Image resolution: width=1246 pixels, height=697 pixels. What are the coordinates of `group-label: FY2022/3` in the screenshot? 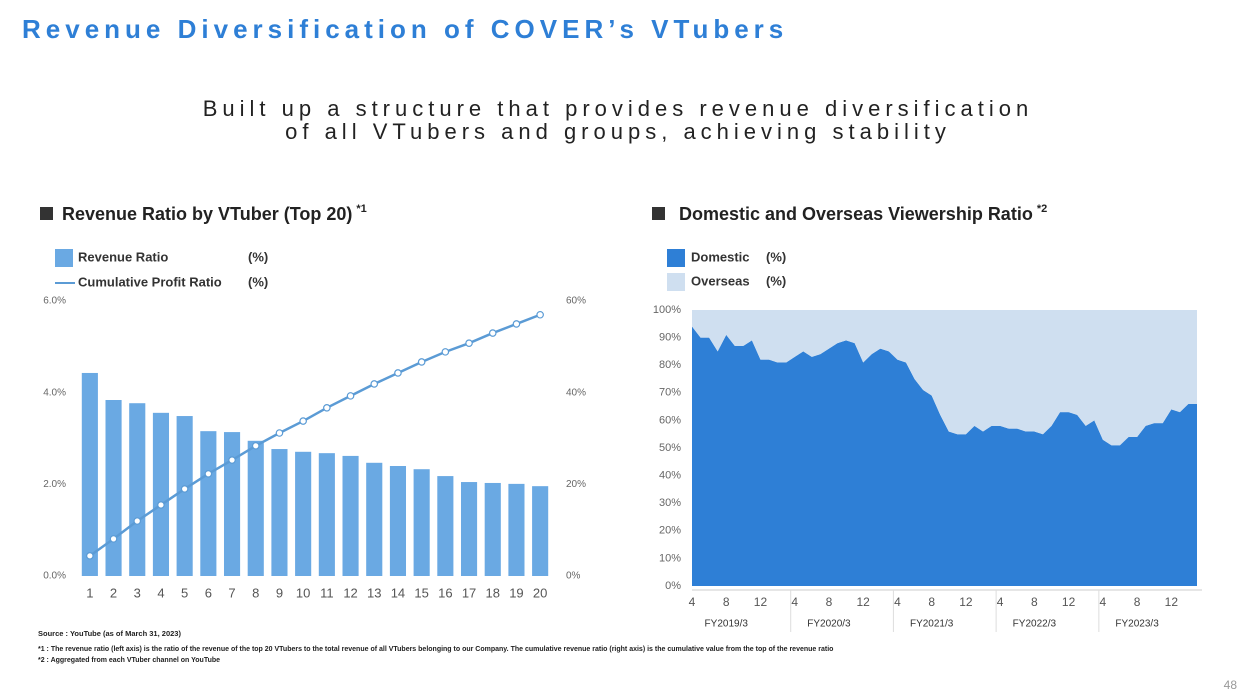 It's located at (1035, 624).